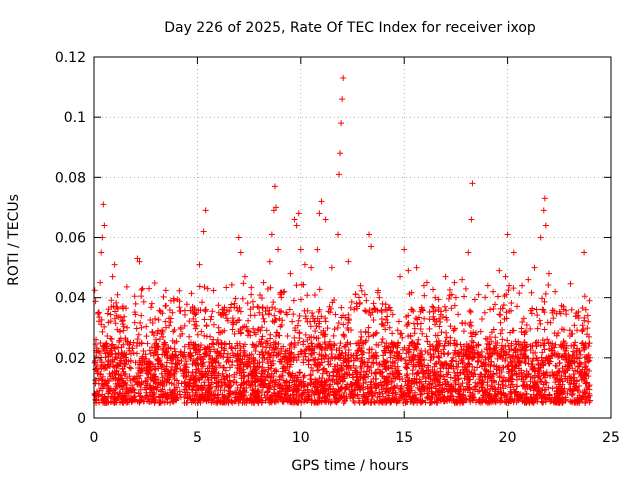  Describe the element at coordinates (70, 58) in the screenshot. I see `y-tick-label: 0.12` at that location.